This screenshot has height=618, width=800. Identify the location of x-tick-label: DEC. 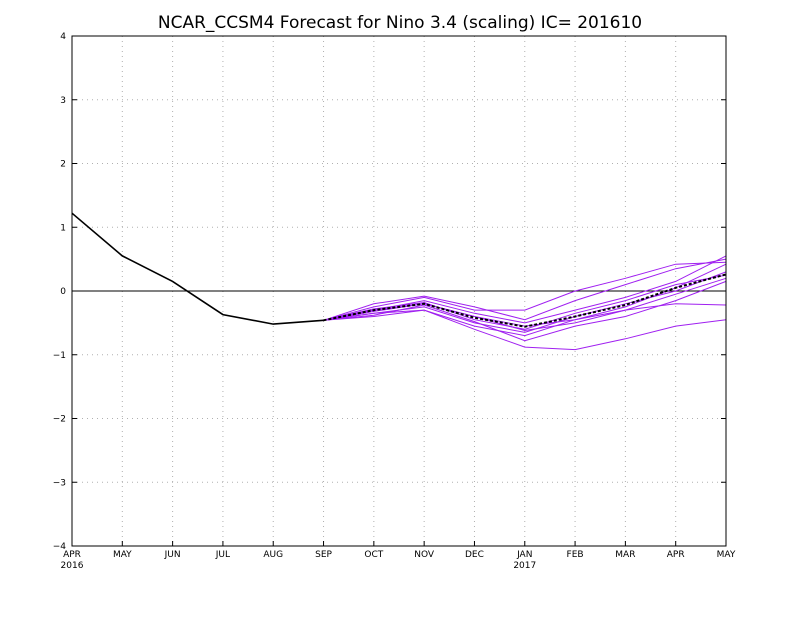
(474, 555).